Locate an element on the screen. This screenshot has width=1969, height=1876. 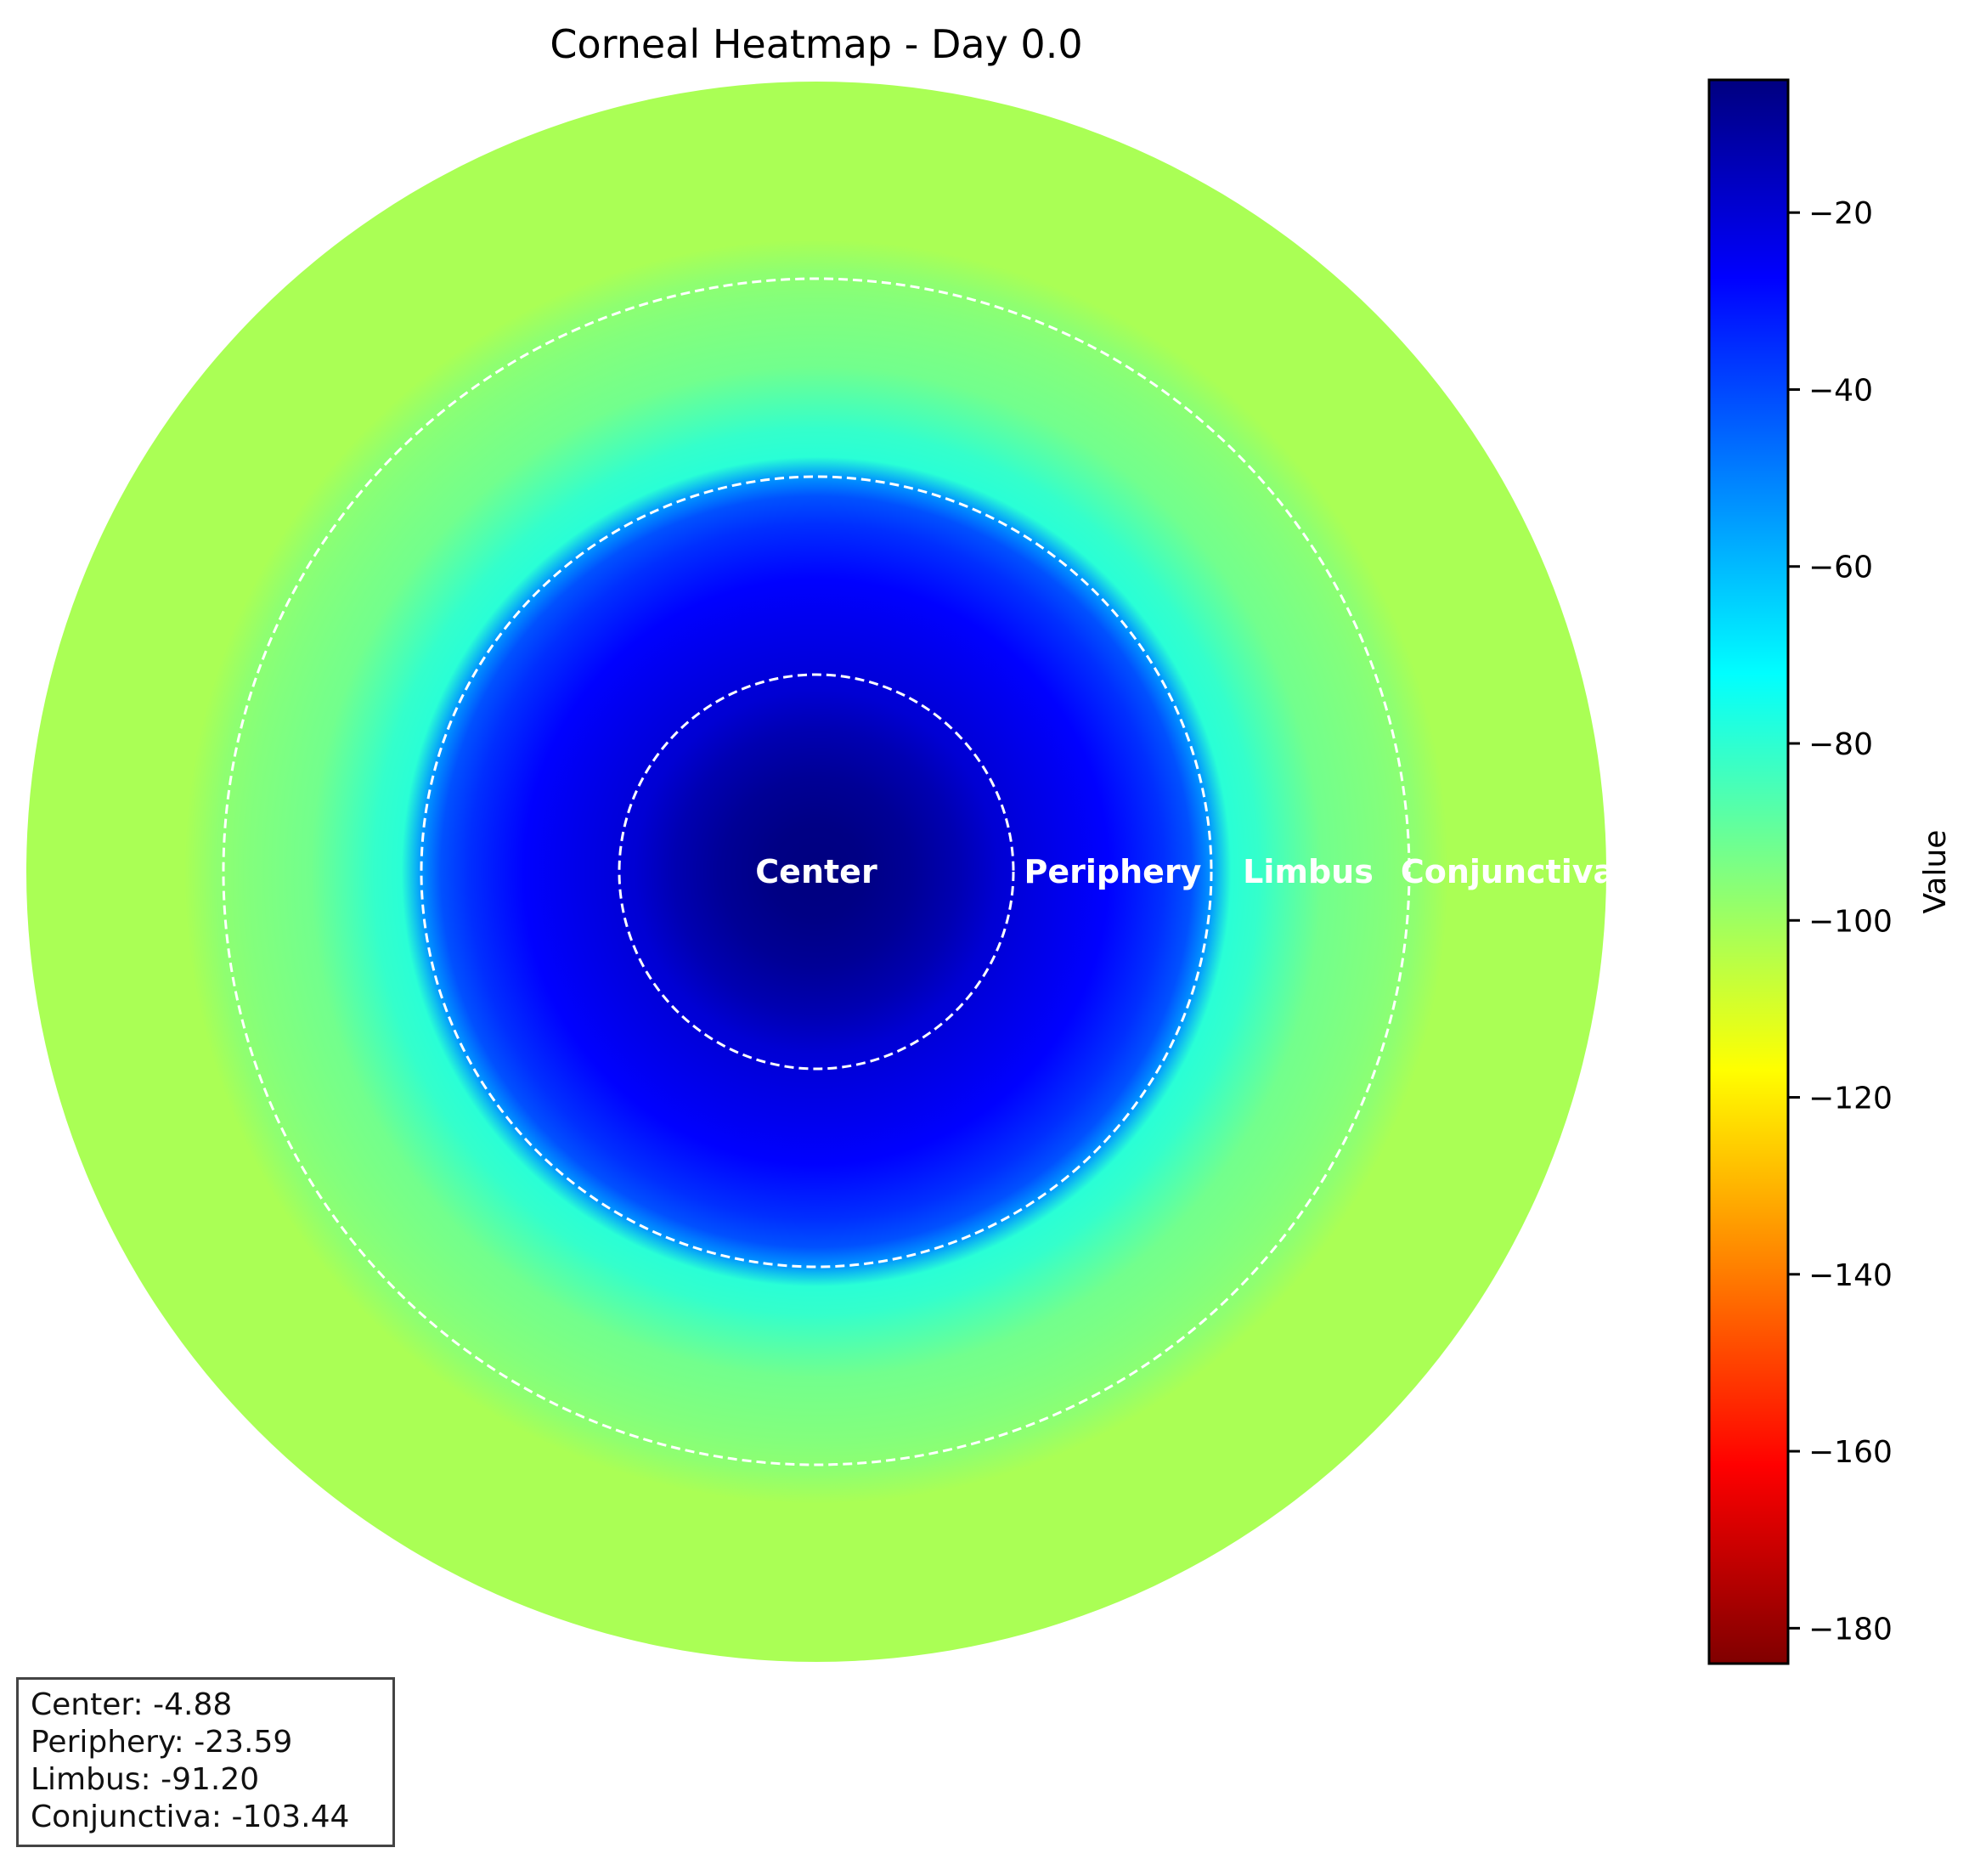
zone-label-limbus: Limbus is located at coordinates (1308, 871).